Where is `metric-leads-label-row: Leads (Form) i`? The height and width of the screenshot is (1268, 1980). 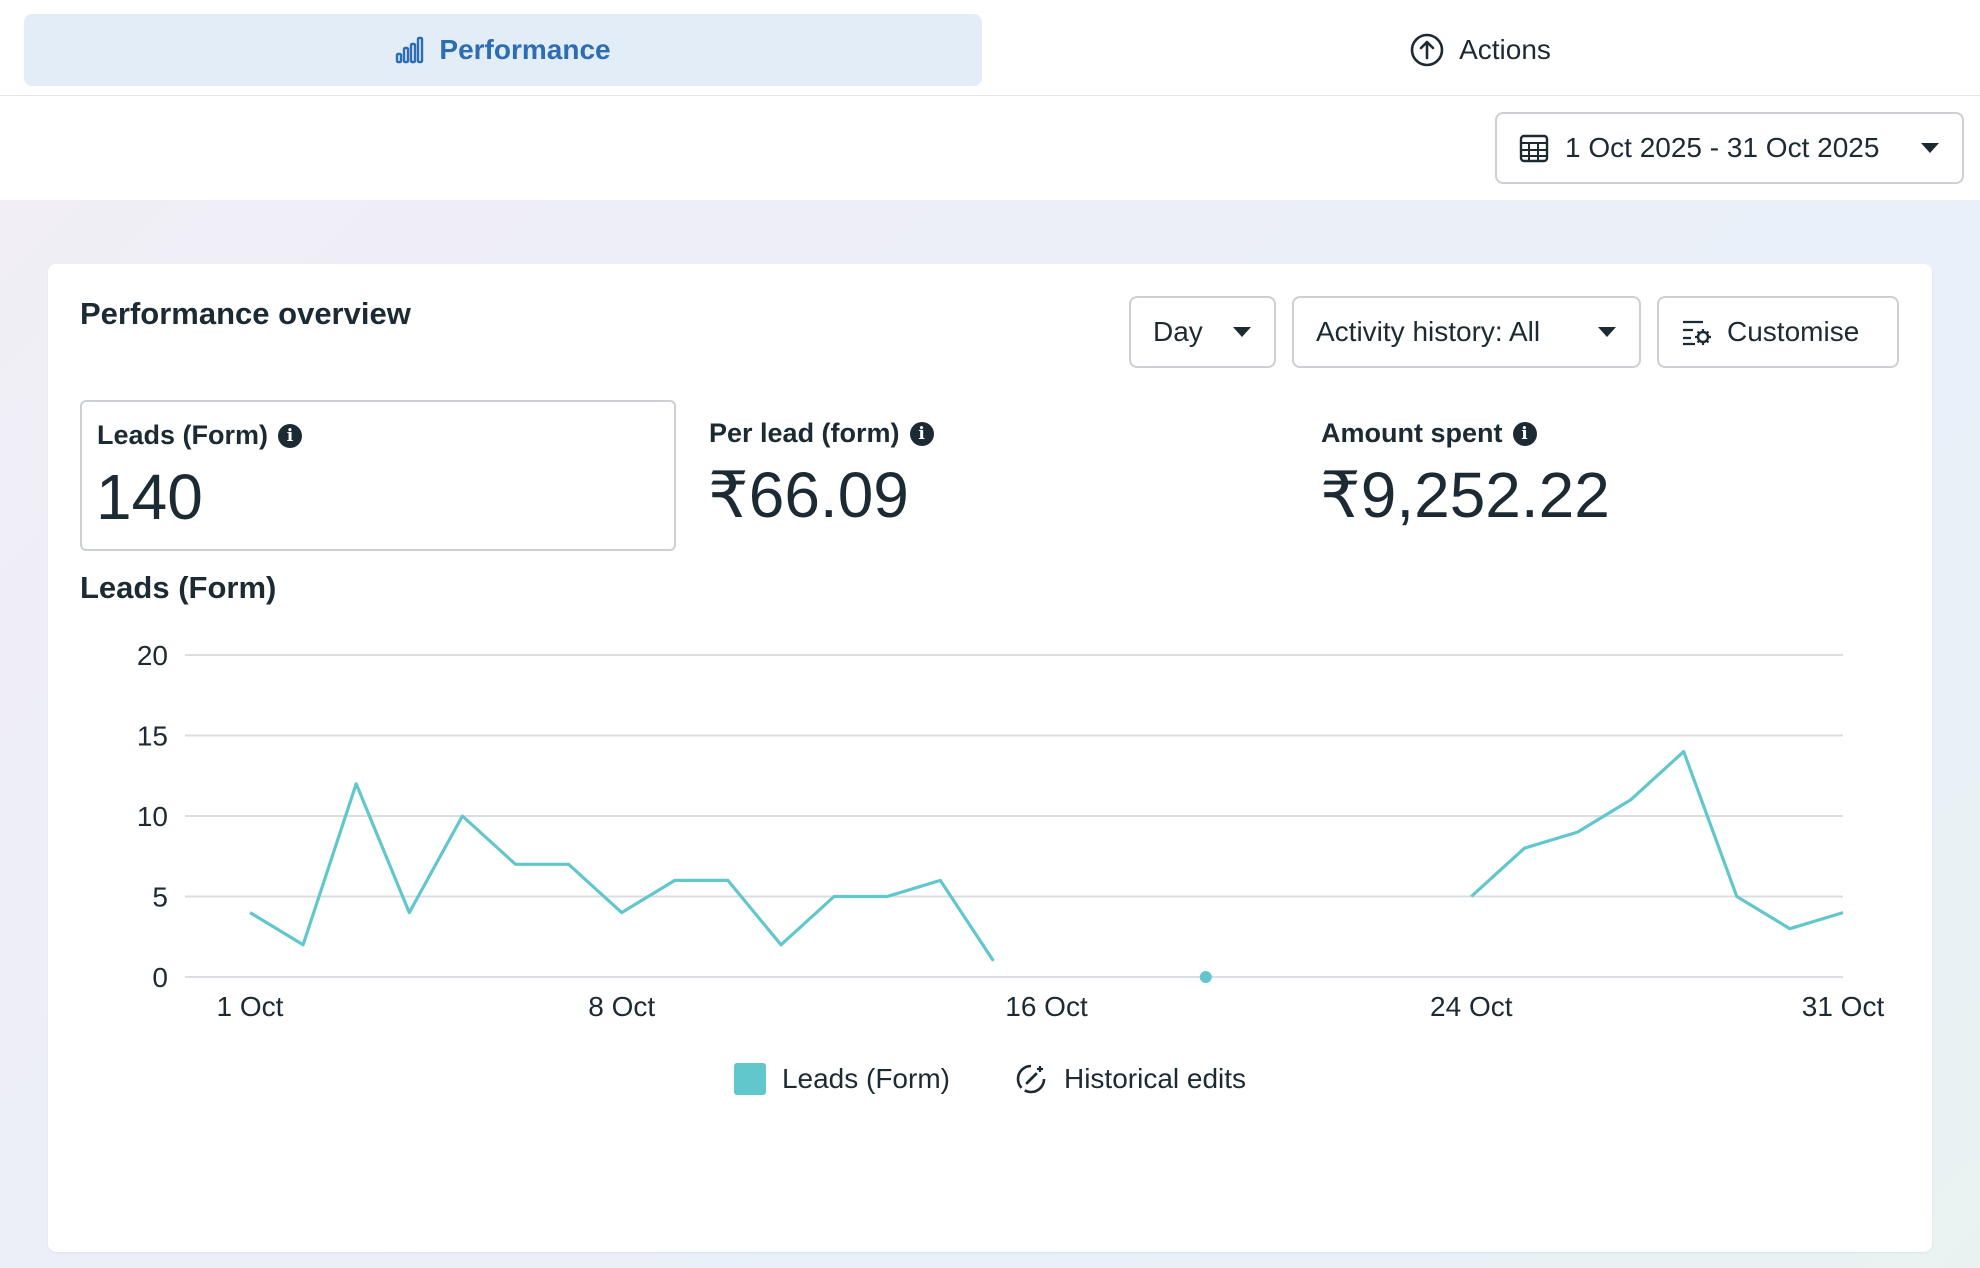
metric-leads-label-row: Leads (Form) i is located at coordinates (200, 435).